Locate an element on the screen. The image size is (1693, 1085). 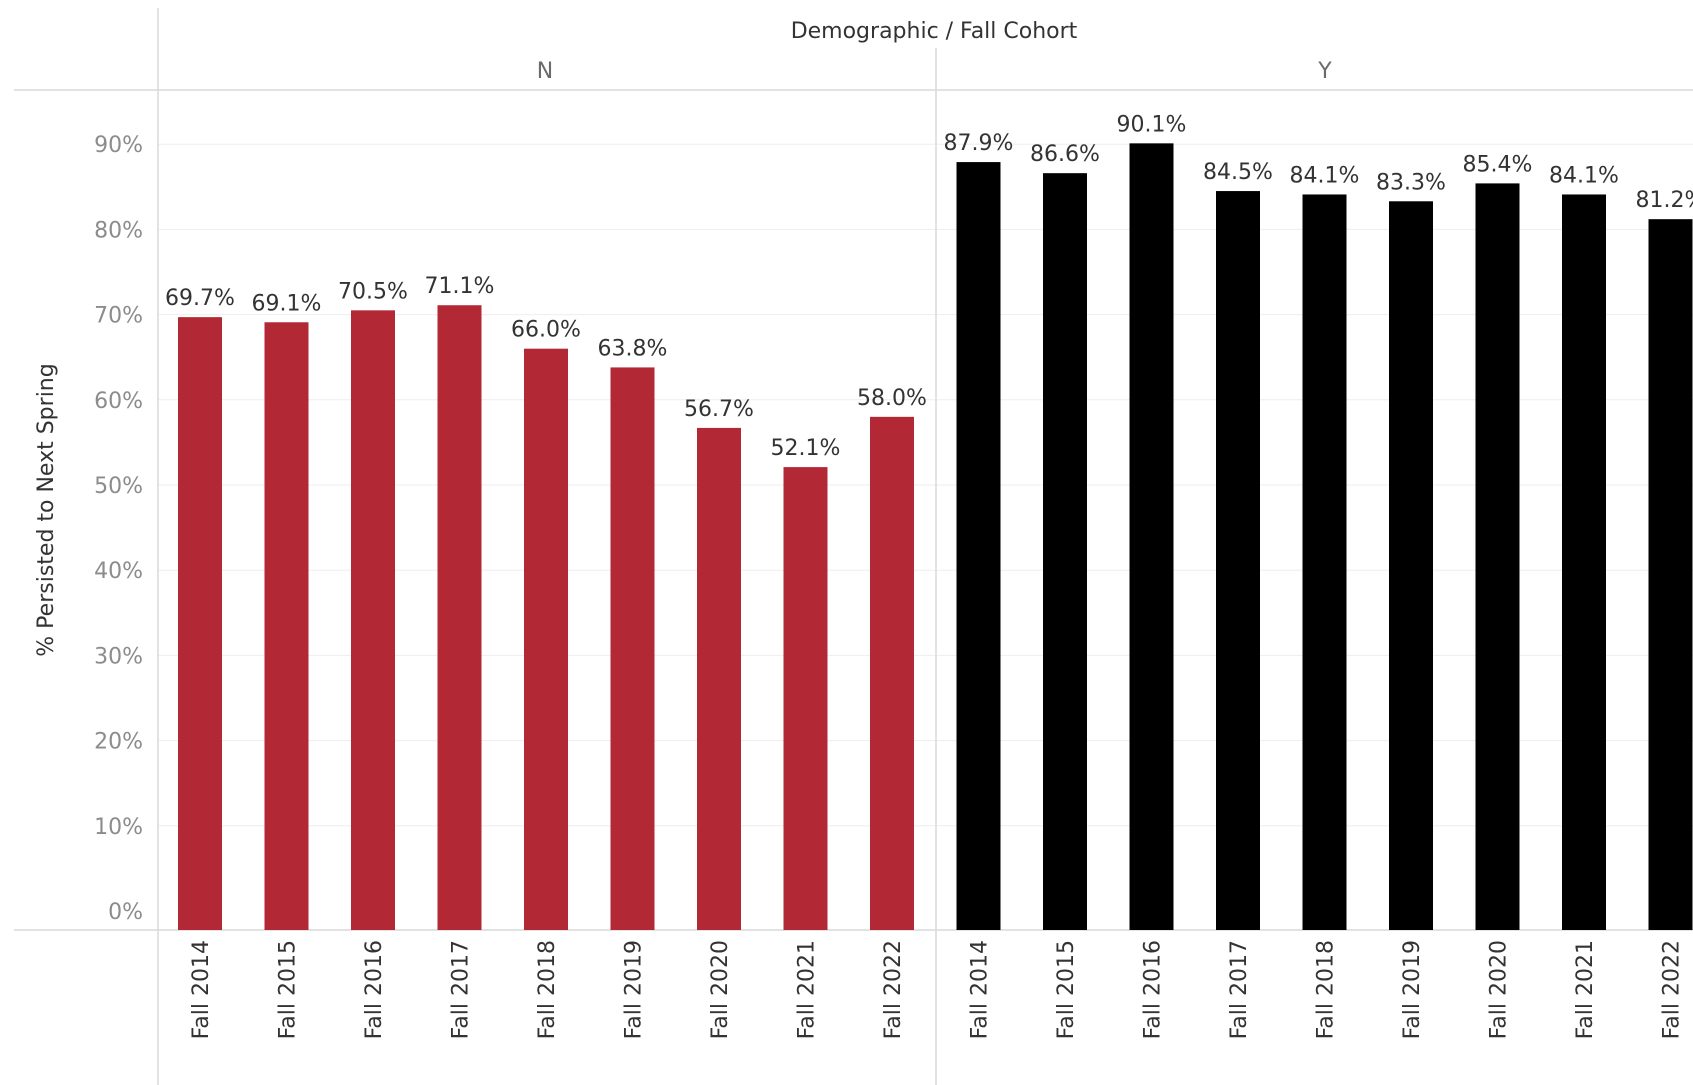
data-label: 87.9% is located at coordinates (979, 143).